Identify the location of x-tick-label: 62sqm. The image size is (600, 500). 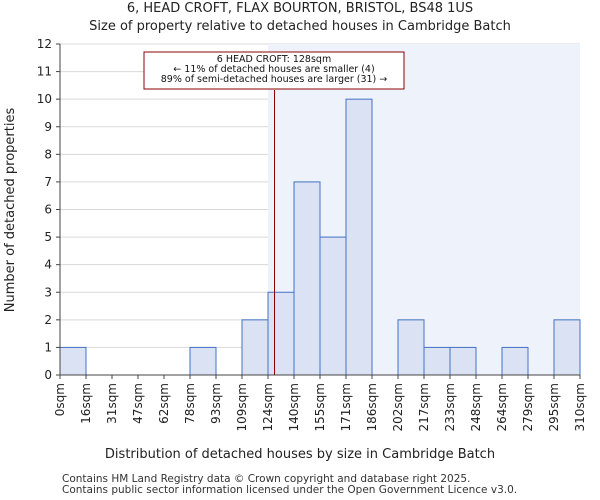
(164, 403).